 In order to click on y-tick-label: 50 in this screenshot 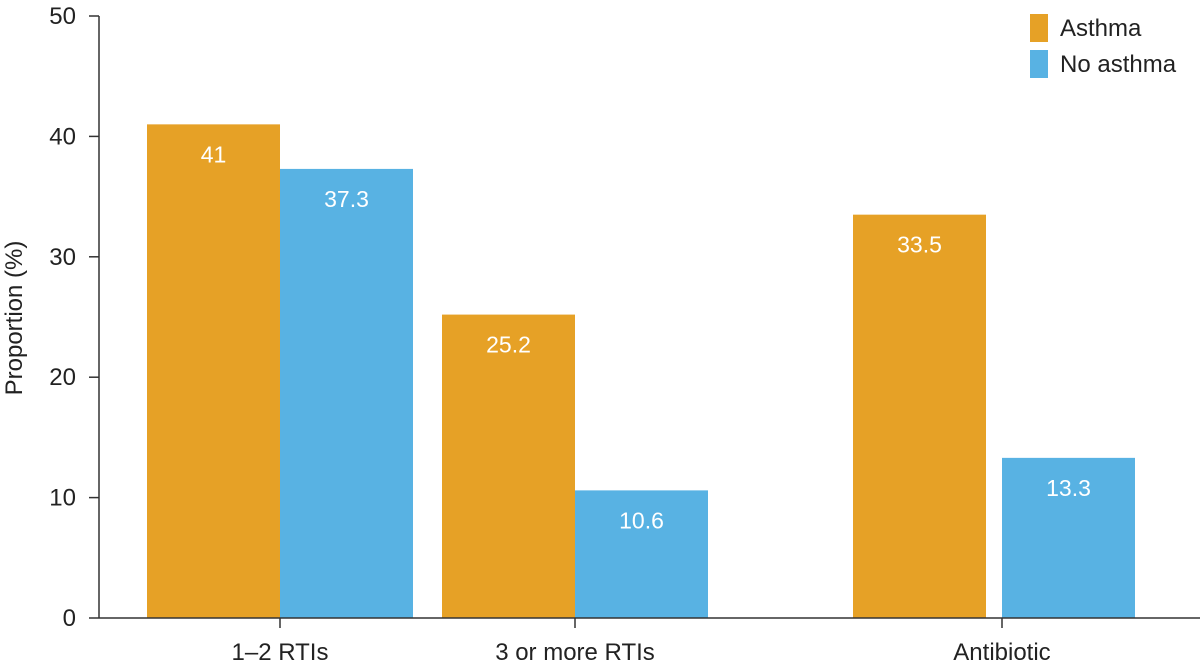, I will do `click(62, 16)`.